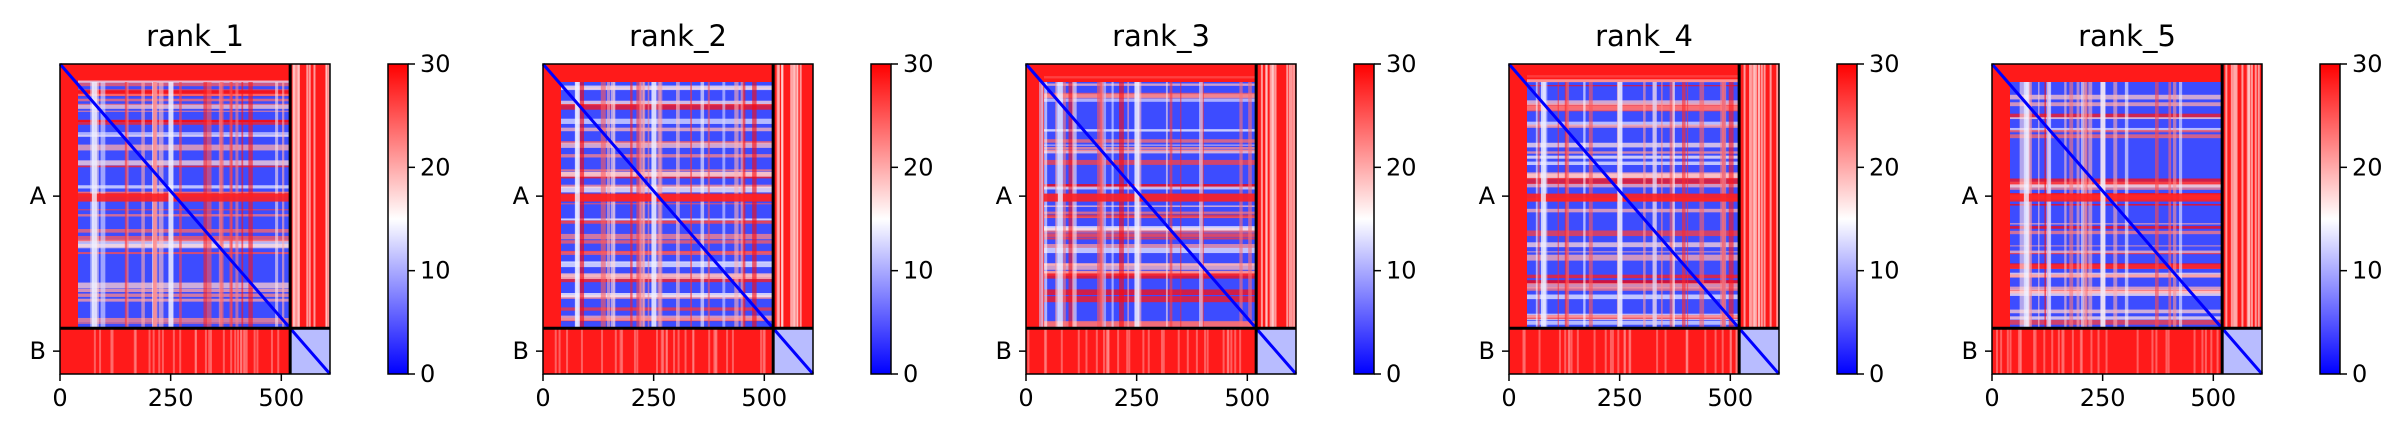 Image resolution: width=2400 pixels, height=438 pixels. Describe the element at coordinates (2116, 197) in the screenshot. I see `pae-high-error-row` at that location.